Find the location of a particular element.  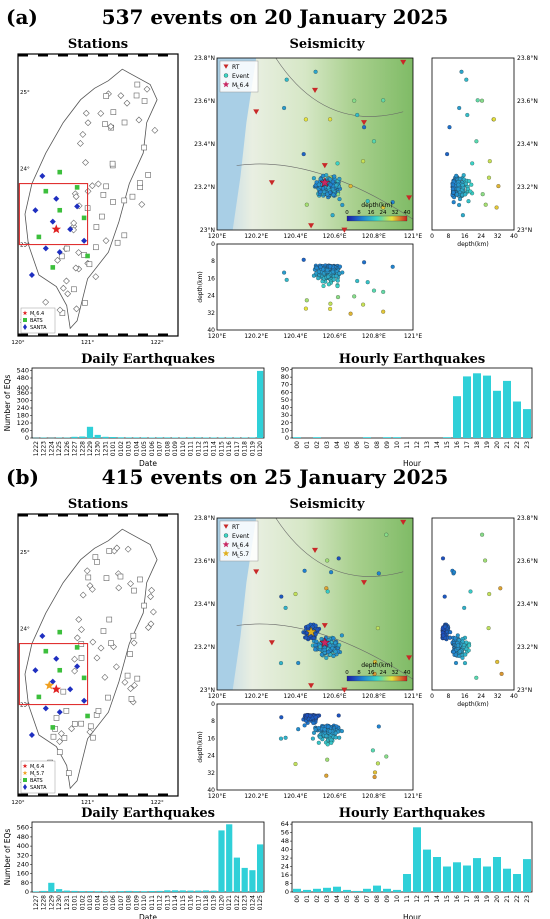

seismicity-title-a: Seismicity is located at coordinates (326, 44).